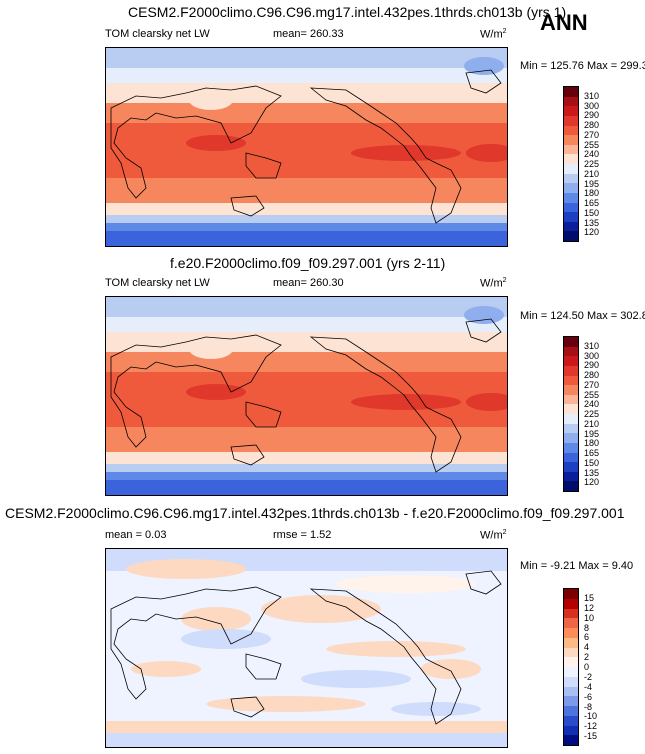  What do you see at coordinates (493, 34) in the screenshot?
I see `panel1-units: W/m2` at bounding box center [493, 34].